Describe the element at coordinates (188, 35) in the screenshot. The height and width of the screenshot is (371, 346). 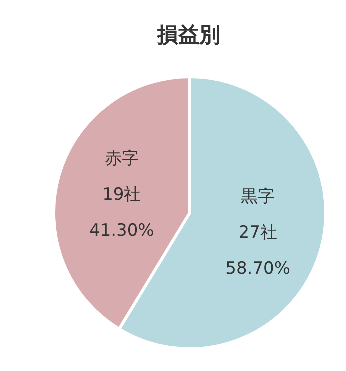
I see `chart-title: 損益別` at that location.